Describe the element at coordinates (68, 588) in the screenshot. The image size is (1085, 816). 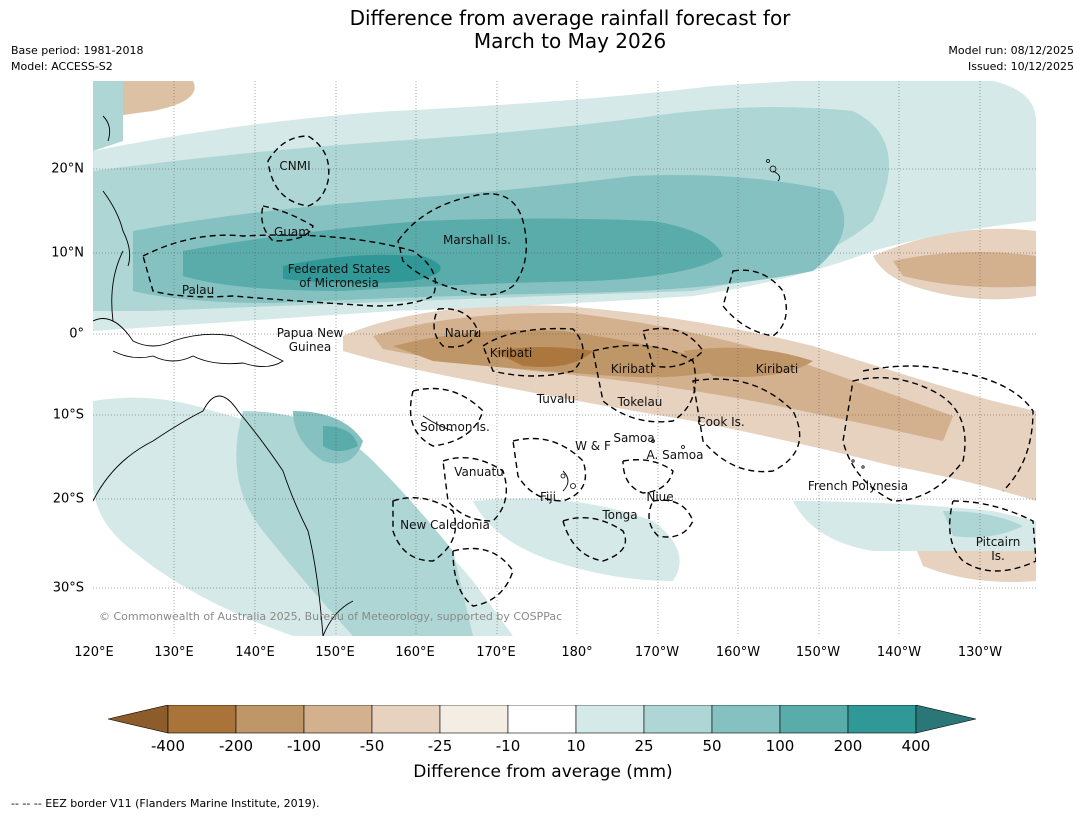
I see `lat-label: 30°S` at that location.